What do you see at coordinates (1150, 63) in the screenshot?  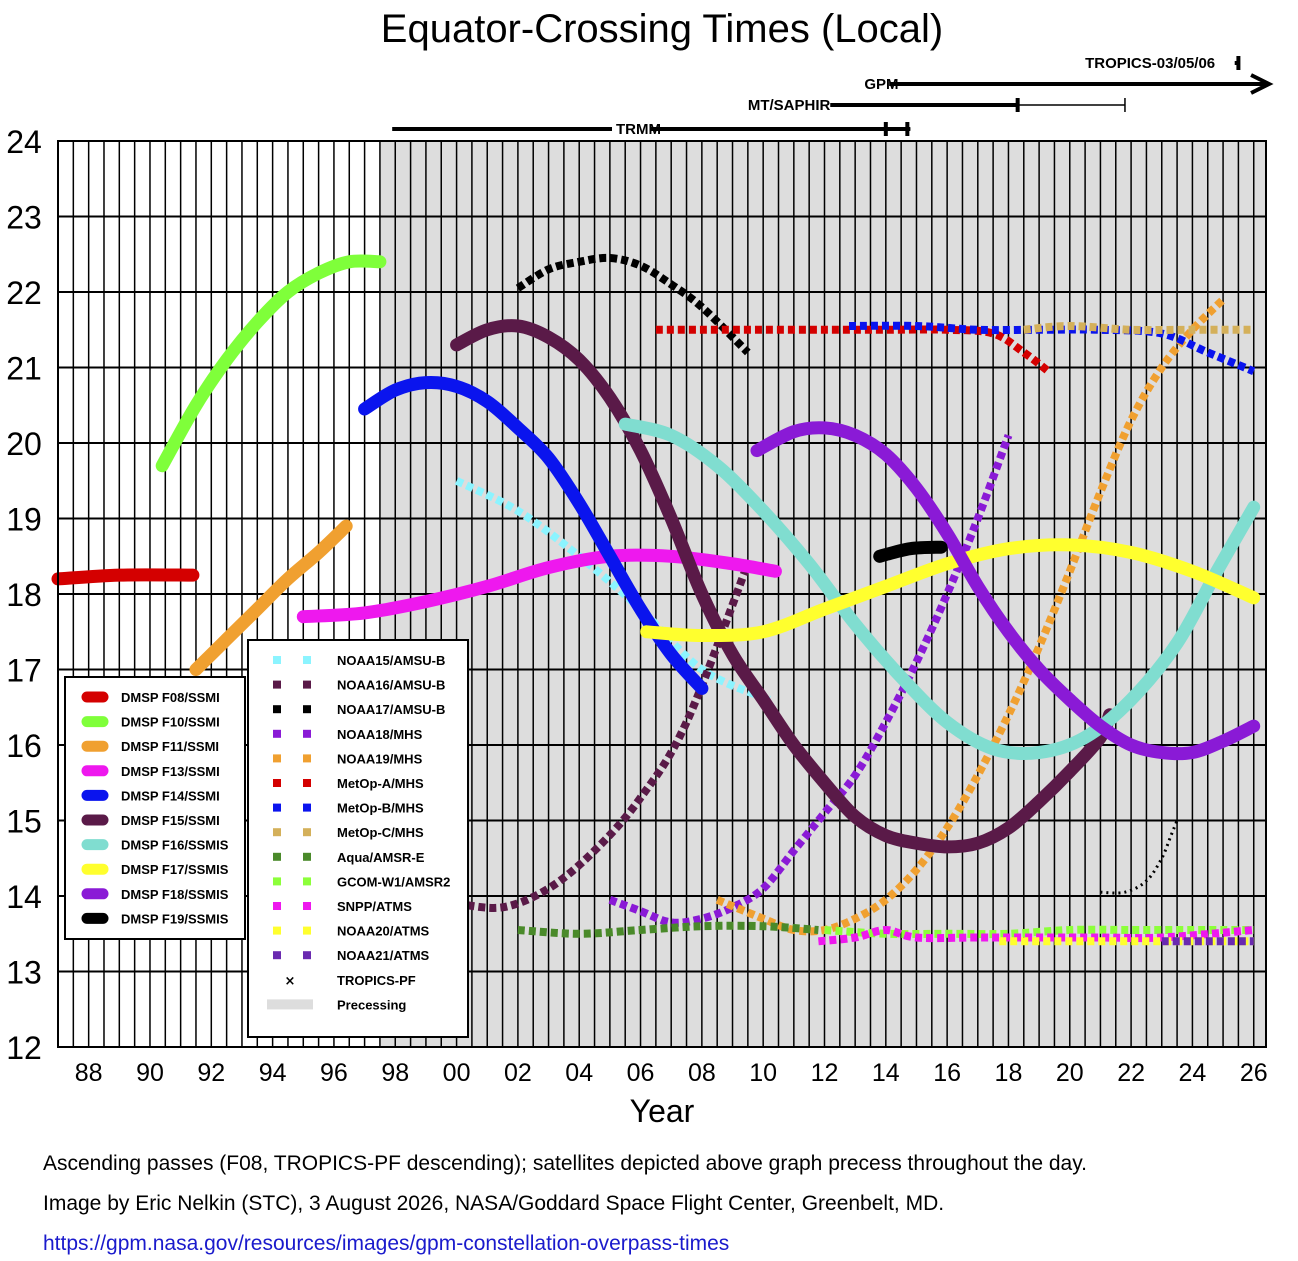 I see `bar-label: TROPICS-03/05/06` at bounding box center [1150, 63].